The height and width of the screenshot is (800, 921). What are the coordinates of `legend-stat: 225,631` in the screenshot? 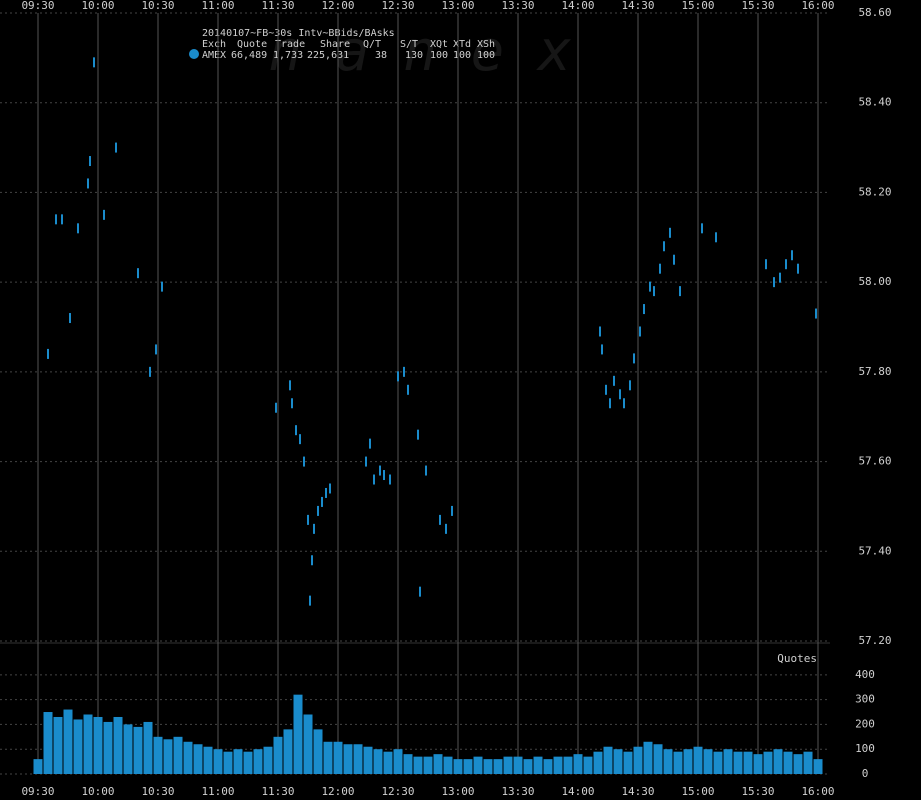 It's located at (328, 55).